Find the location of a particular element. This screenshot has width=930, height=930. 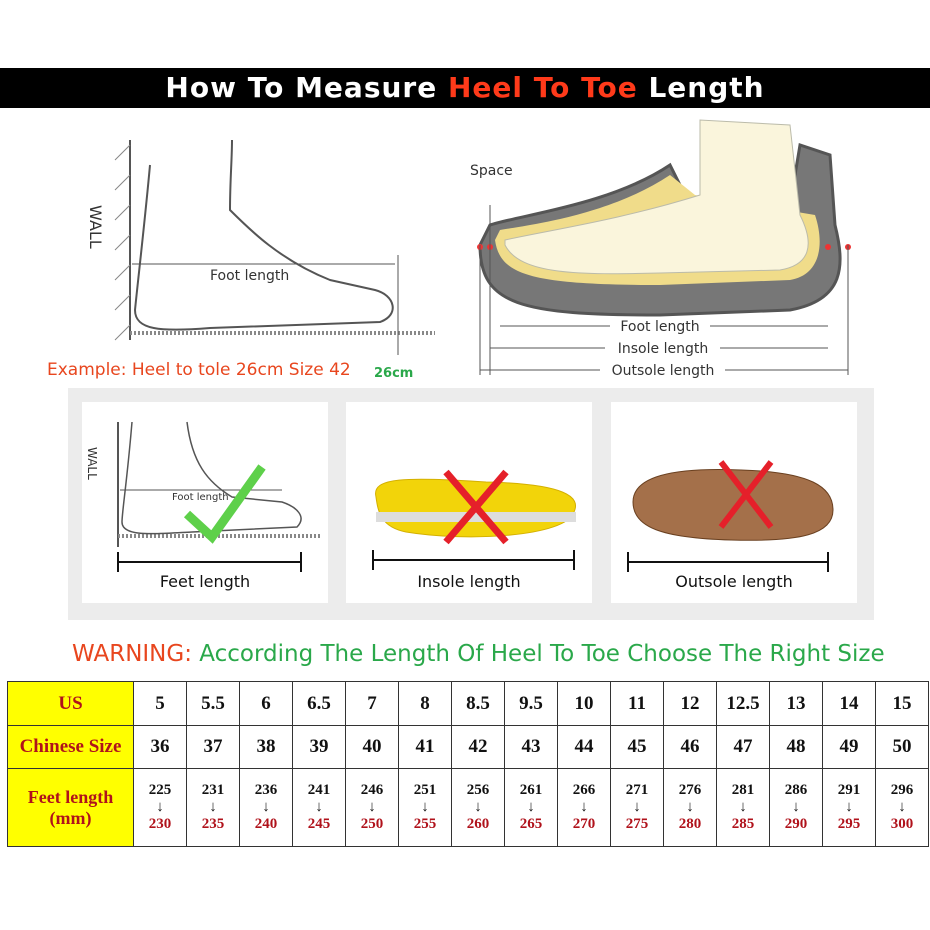

feet-length-max: 295 is located at coordinates (849, 824).